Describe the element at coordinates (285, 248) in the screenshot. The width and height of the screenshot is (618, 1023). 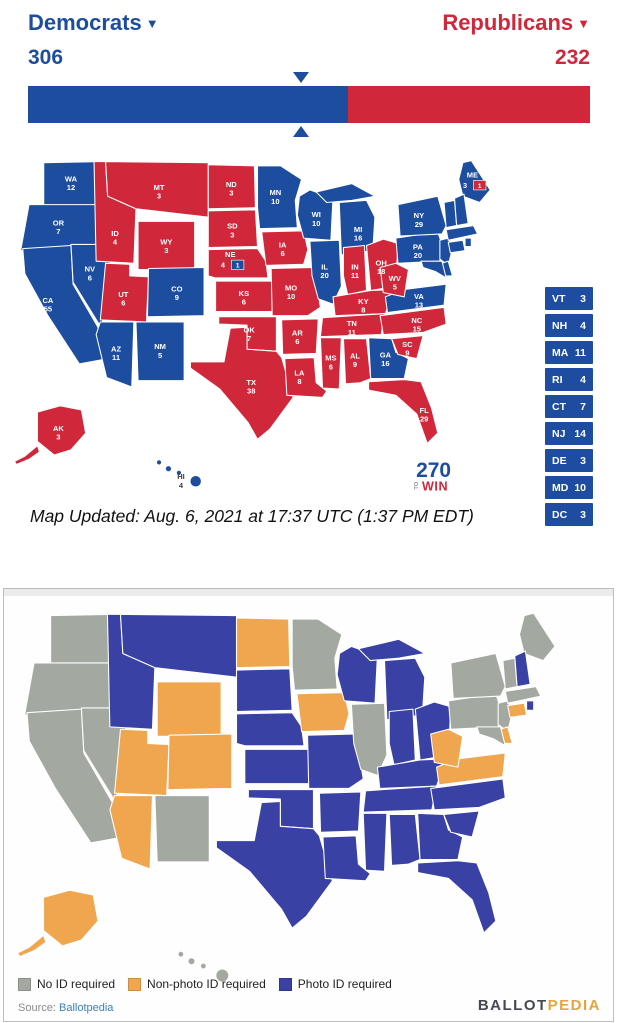
I see `state-IA` at that location.